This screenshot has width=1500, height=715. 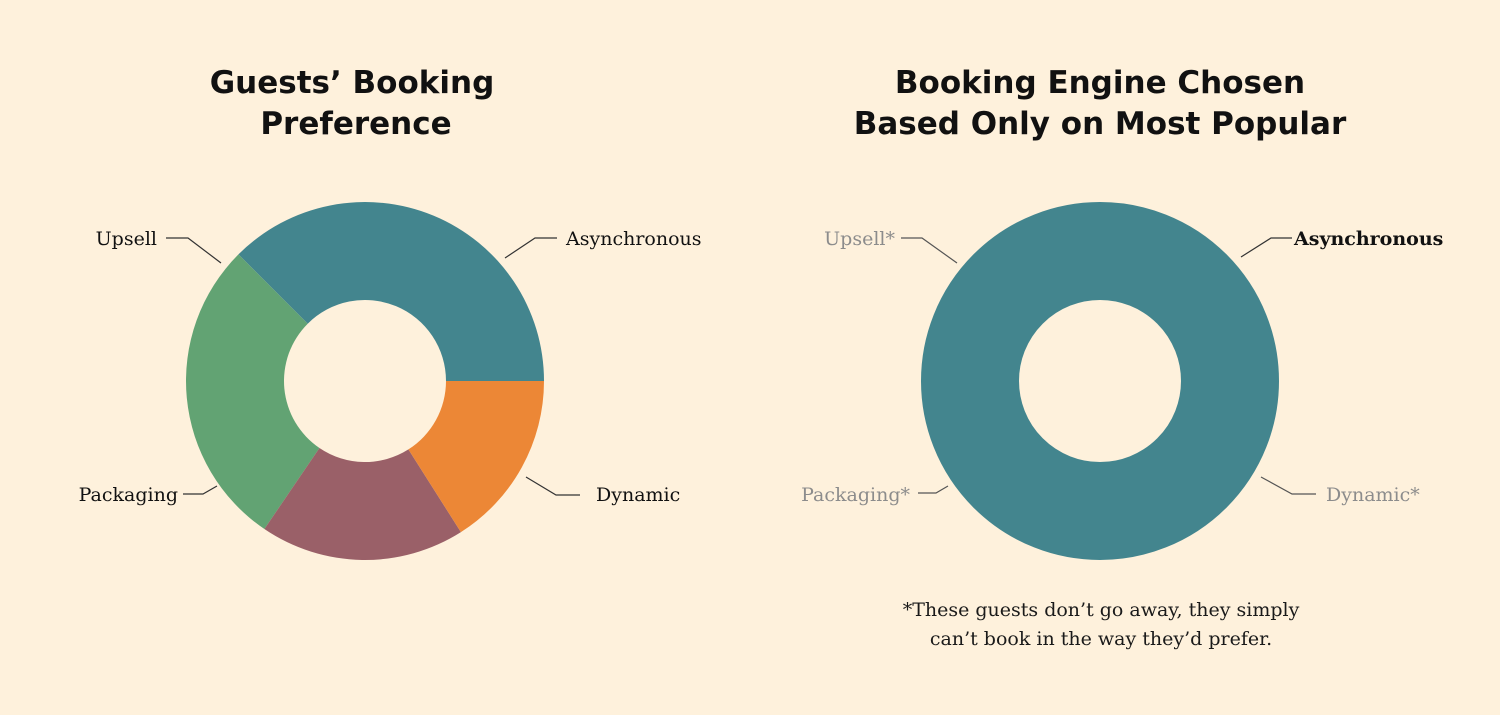 What do you see at coordinates (552, 486) in the screenshot?
I see `leader-line-dynamic` at bounding box center [552, 486].